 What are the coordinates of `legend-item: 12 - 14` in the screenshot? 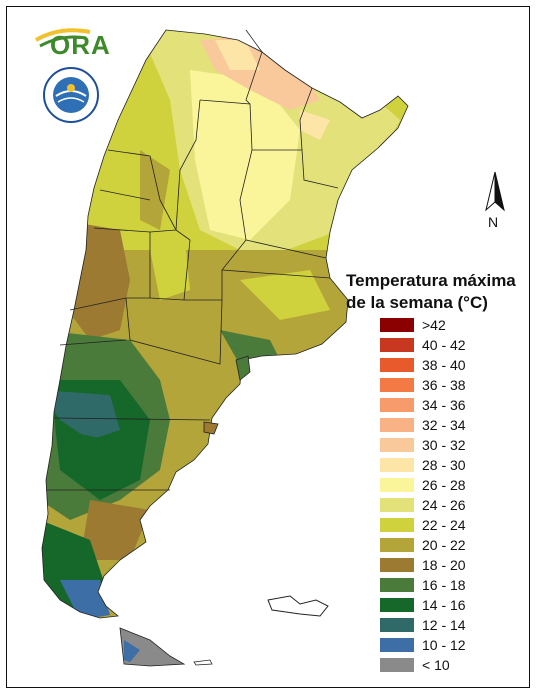 It's located at (455, 626).